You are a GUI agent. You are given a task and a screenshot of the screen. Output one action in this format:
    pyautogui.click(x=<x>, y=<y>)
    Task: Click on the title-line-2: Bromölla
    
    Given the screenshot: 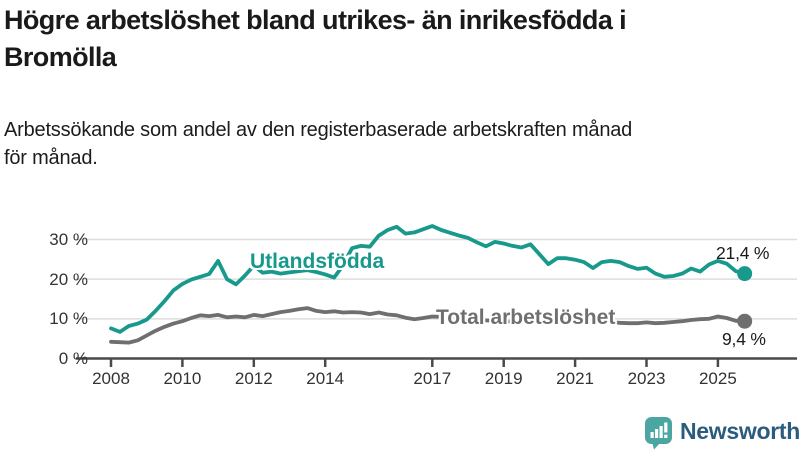 What is the action you would take?
    pyautogui.click(x=60, y=57)
    